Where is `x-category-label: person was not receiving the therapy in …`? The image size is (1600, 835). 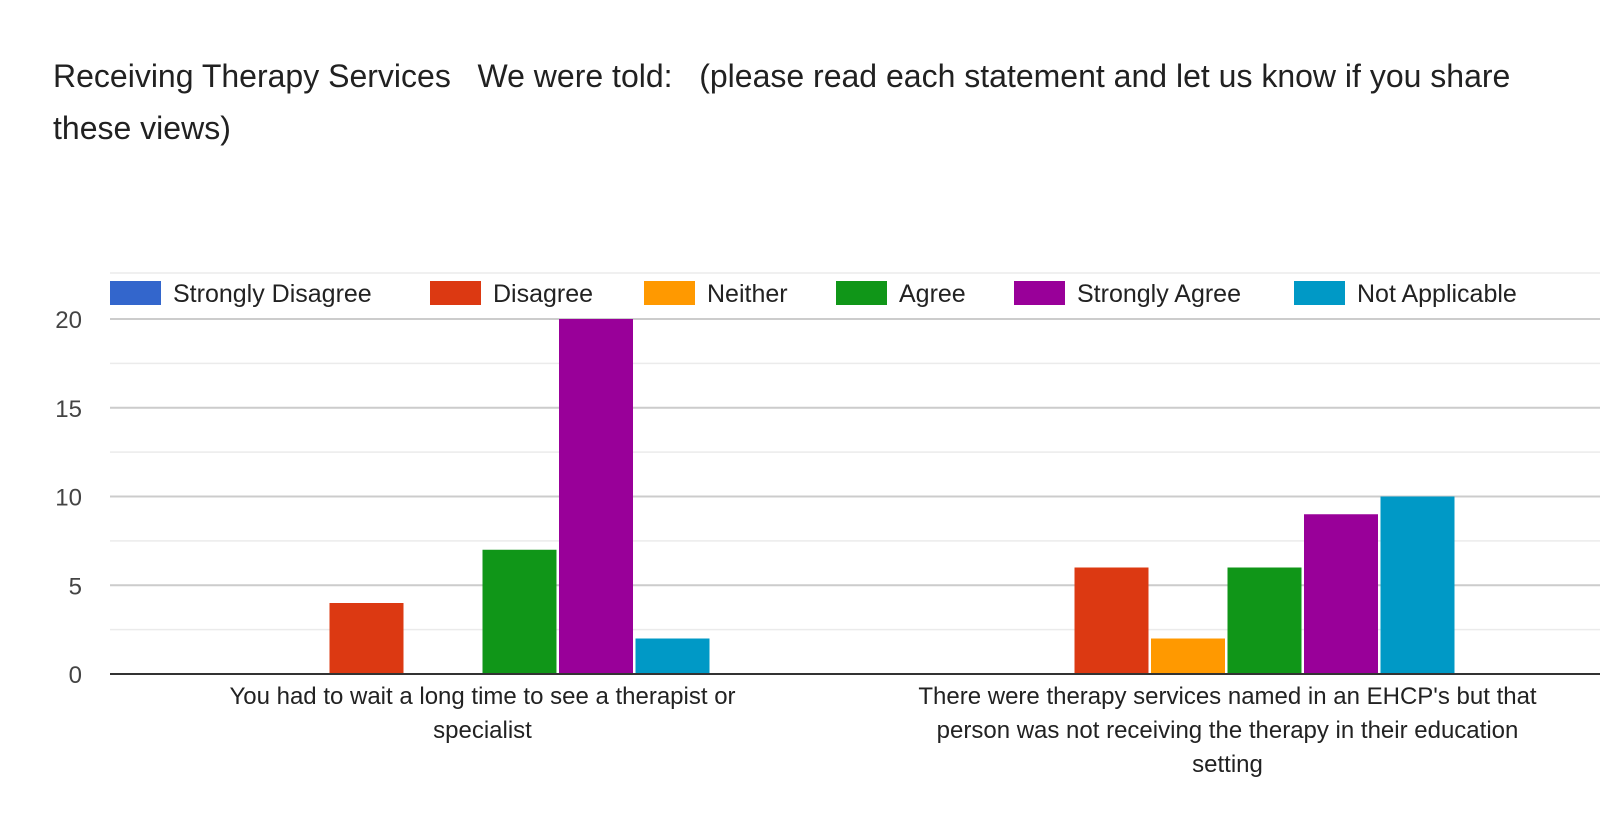
x-category-label: person was not receiving the therapy in … is located at coordinates (1228, 730).